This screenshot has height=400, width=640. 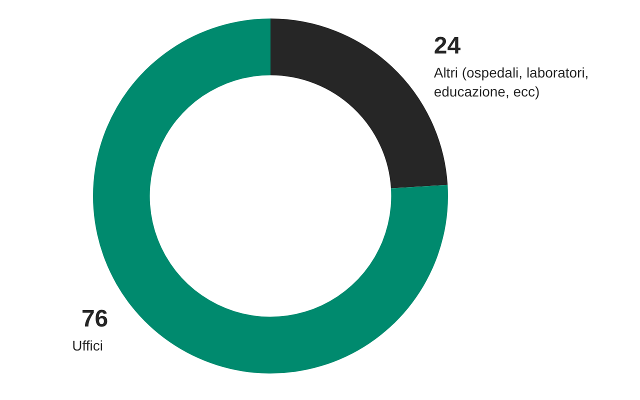 What do you see at coordinates (448, 46) in the screenshot?
I see `data-label: 24` at bounding box center [448, 46].